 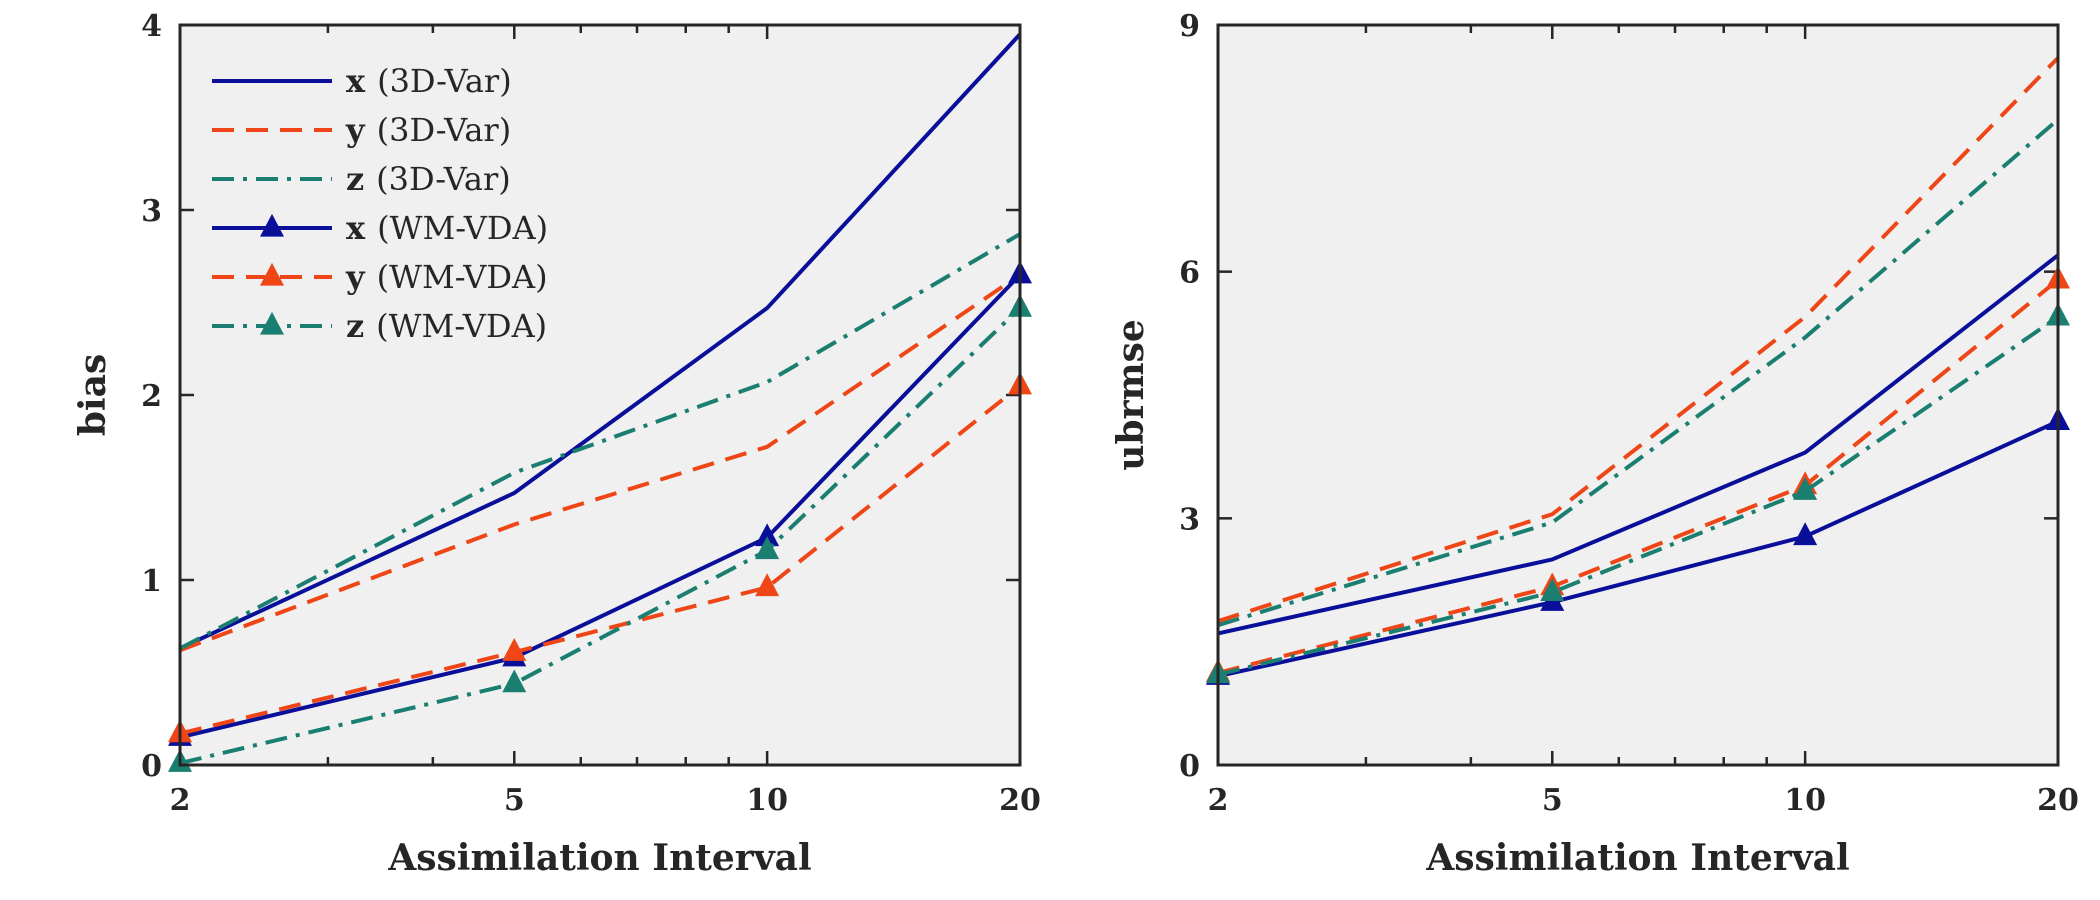 I want to click on legend-entry: y (WM-VDA), so click(x=446, y=277).